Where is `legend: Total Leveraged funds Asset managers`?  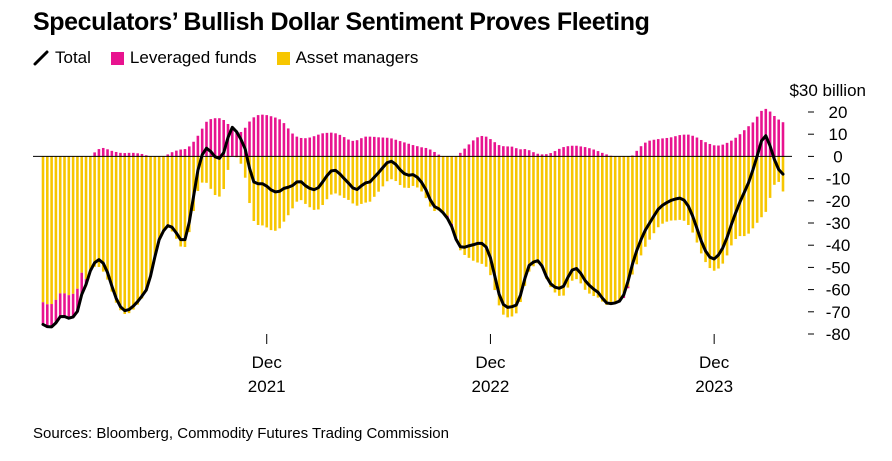 legend: Total Leveraged funds Asset managers is located at coordinates (235, 58).